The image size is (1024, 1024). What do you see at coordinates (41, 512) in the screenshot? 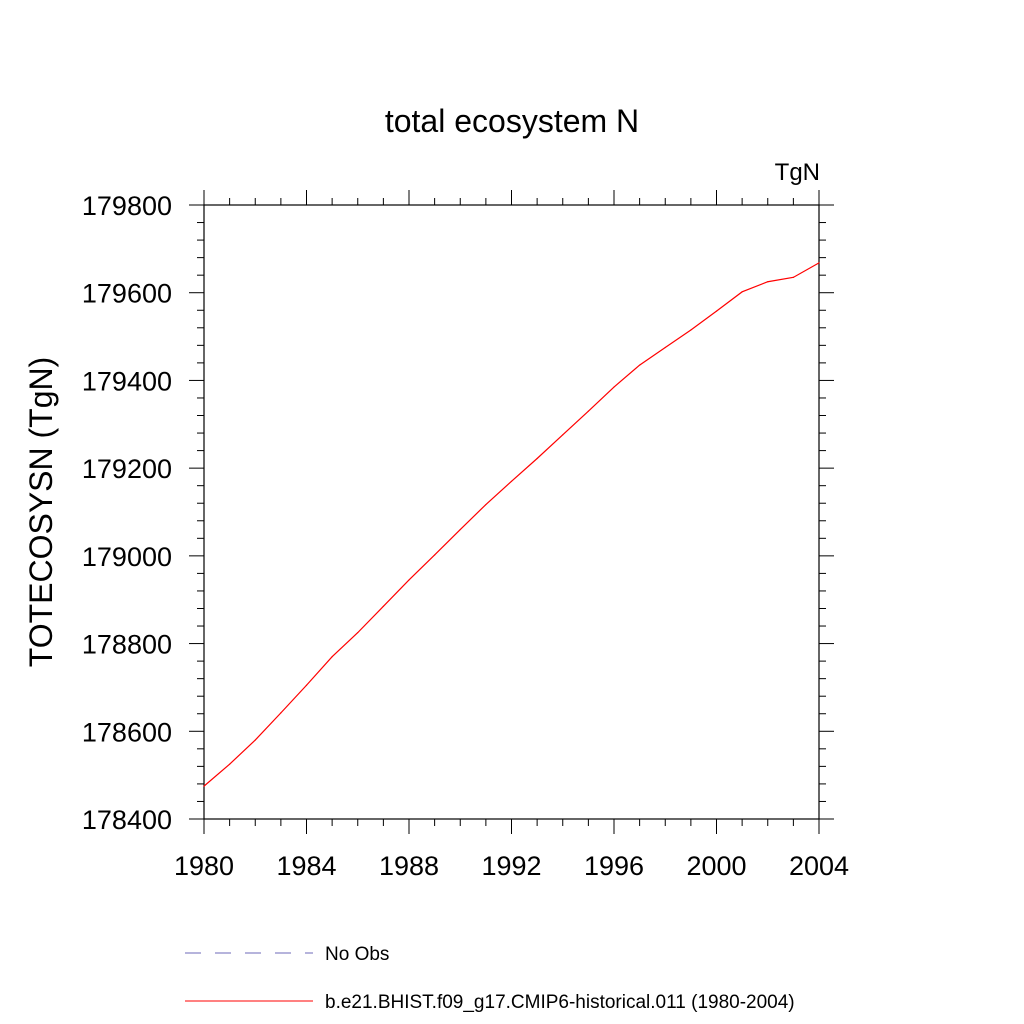
I see `y-axis-label: TOTECOSYSN (TgN)` at bounding box center [41, 512].